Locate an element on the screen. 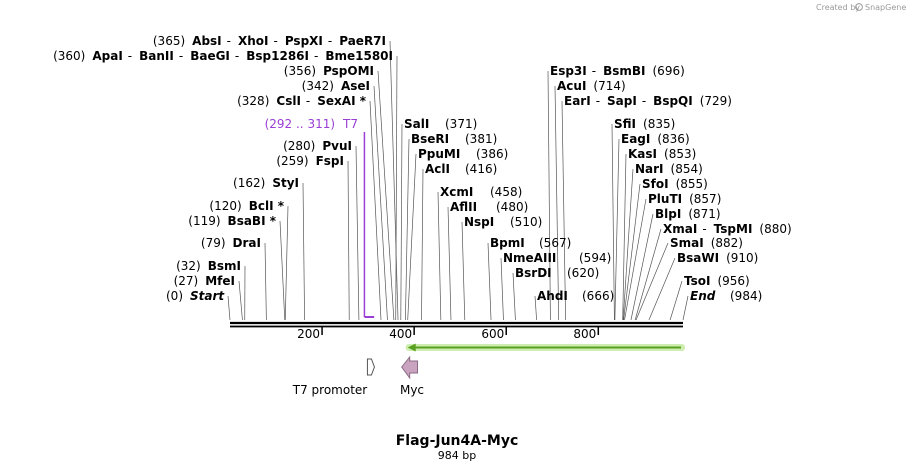 Image resolution: width=914 pixels, height=471 pixels. cut-position: (32) is located at coordinates (188, 266).